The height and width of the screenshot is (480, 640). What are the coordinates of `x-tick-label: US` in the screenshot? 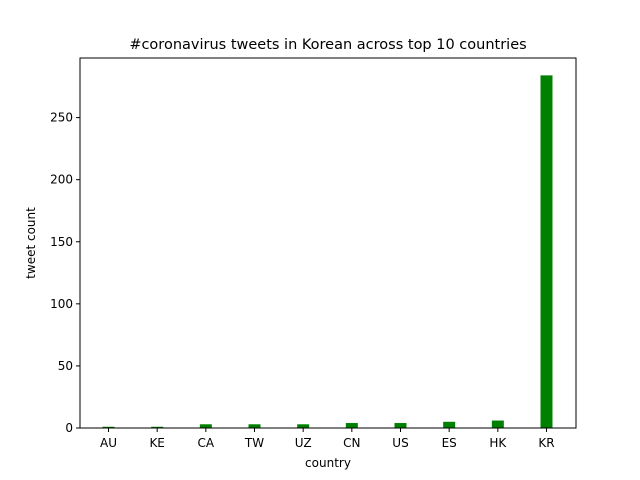 It's located at (400, 443).